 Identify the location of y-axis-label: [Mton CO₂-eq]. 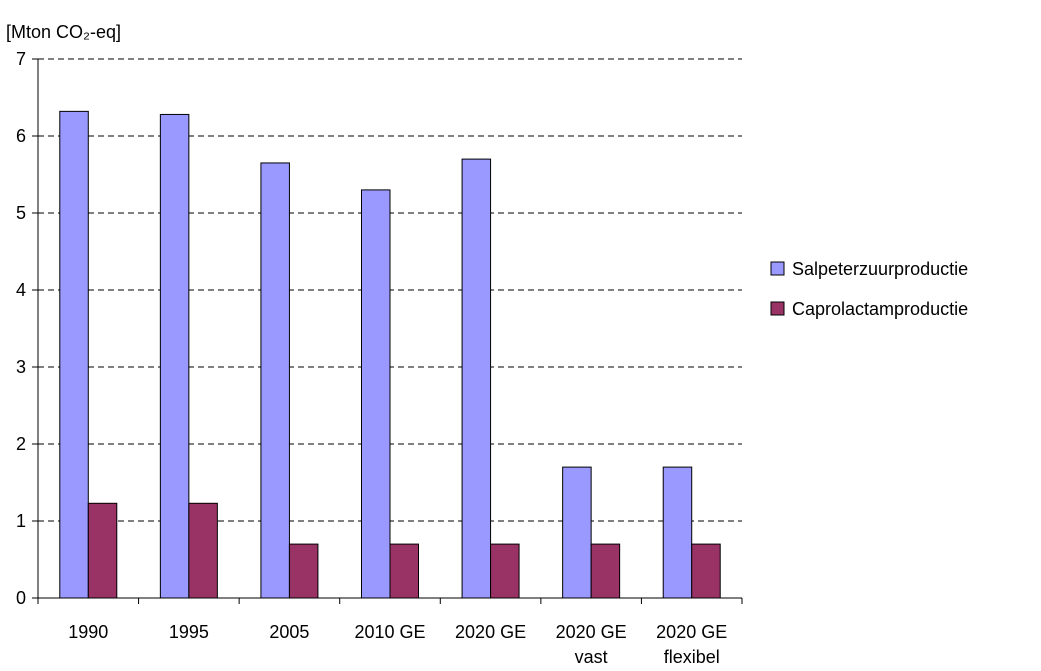
(63, 32).